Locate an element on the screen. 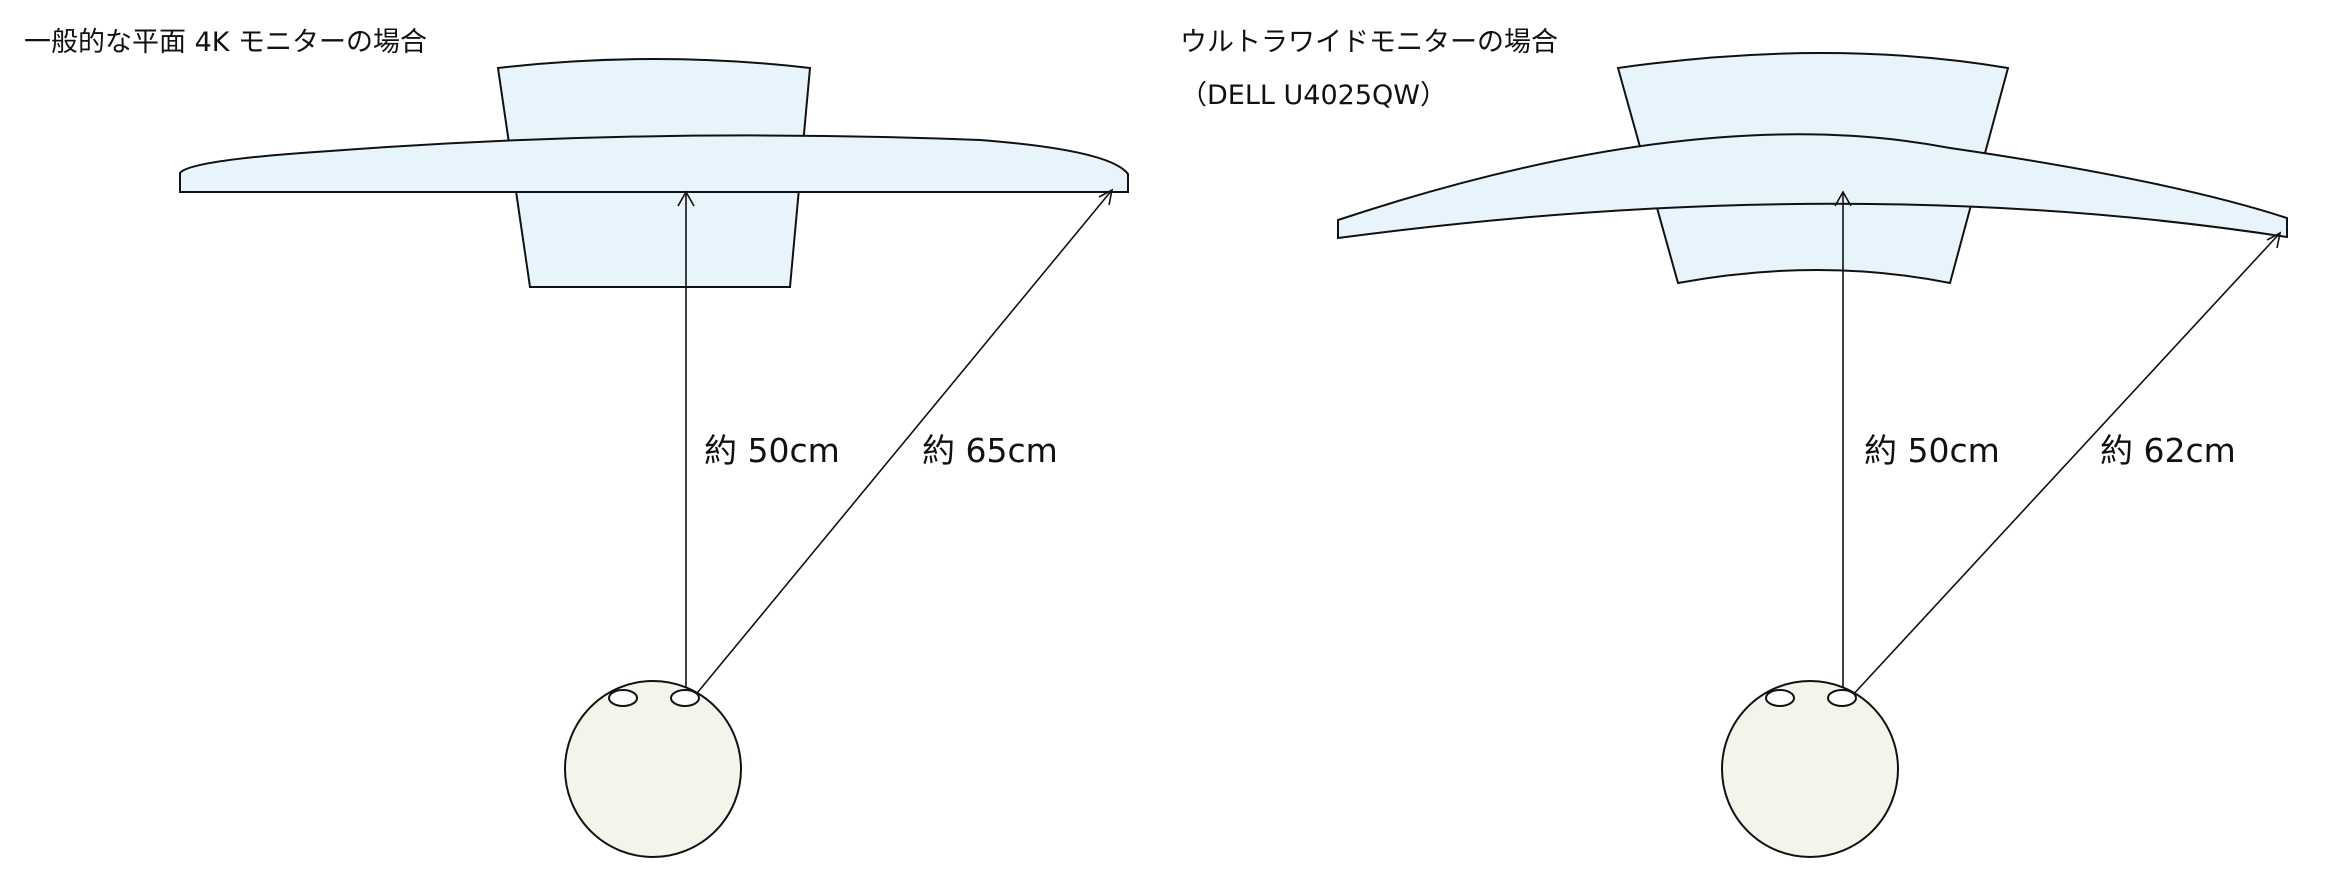  right-edge-distance-arrow is located at coordinates (2065, 465).